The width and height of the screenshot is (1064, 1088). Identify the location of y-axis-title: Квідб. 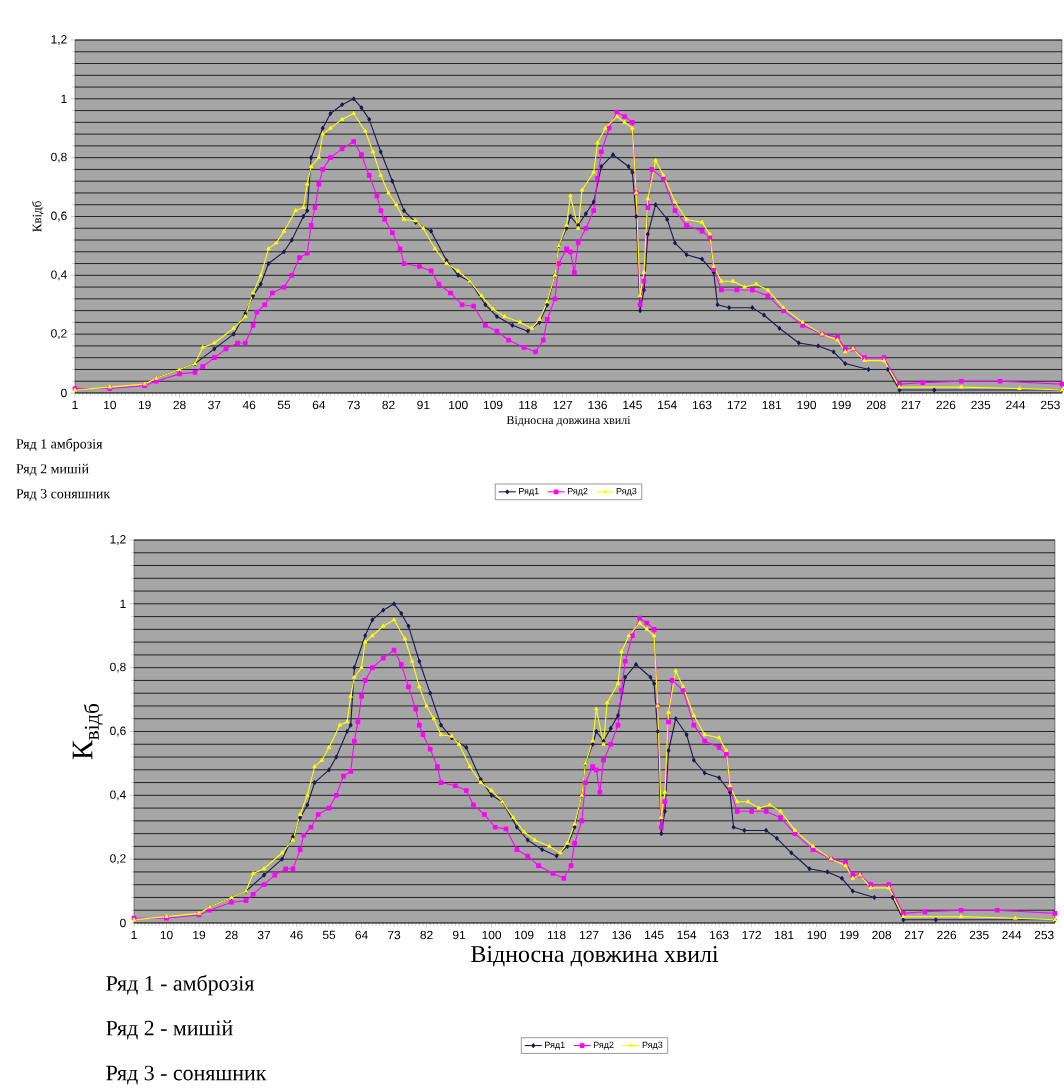
(38, 216).